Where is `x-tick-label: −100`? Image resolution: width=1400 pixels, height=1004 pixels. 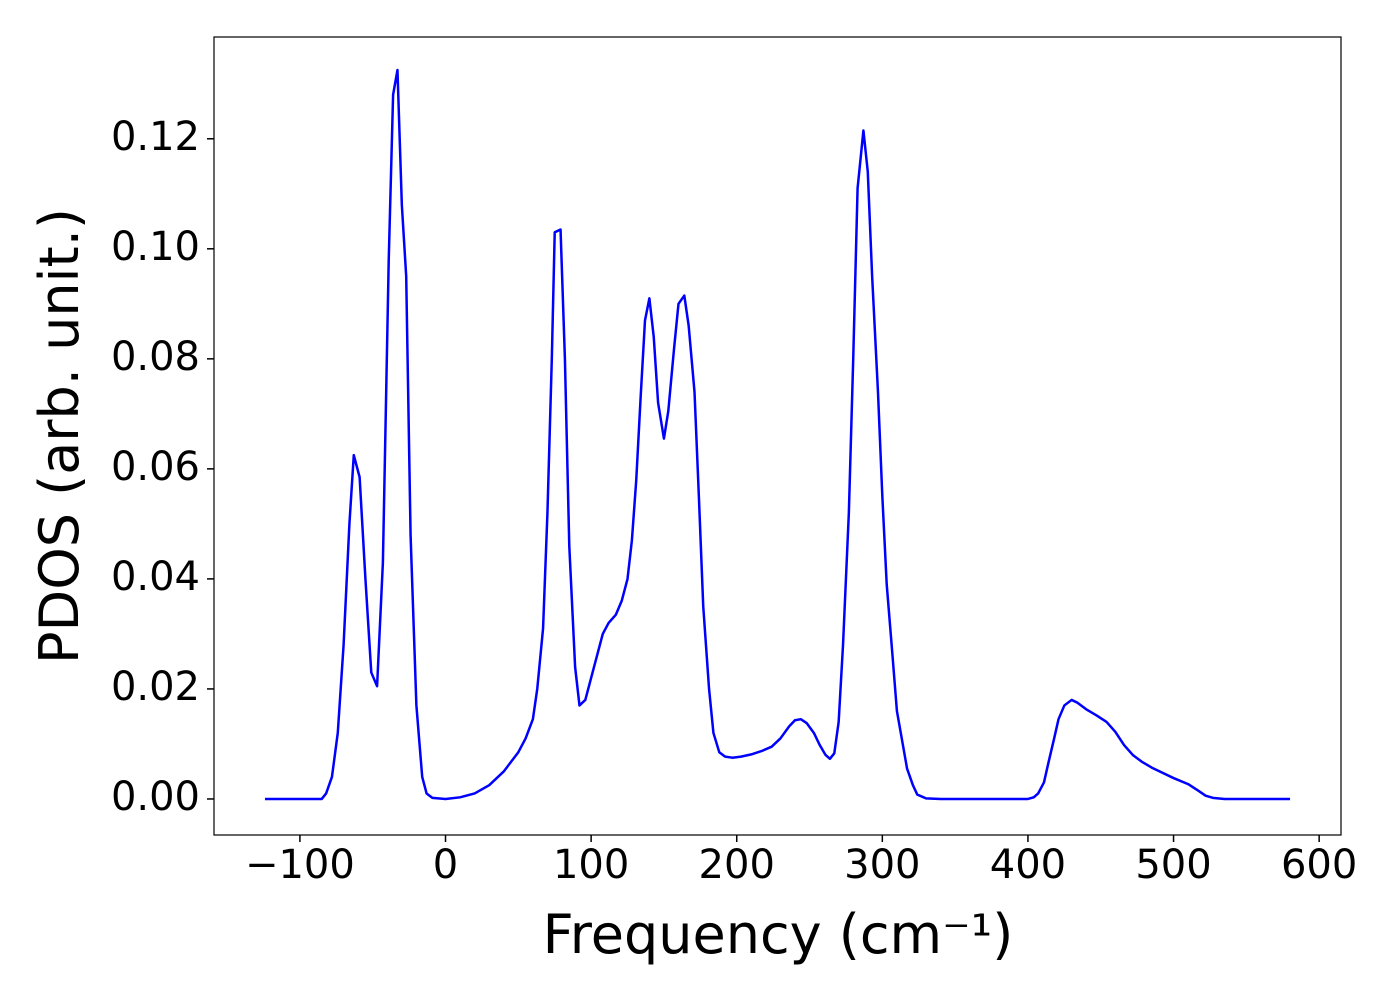
x-tick-label: −100 is located at coordinates (300, 865).